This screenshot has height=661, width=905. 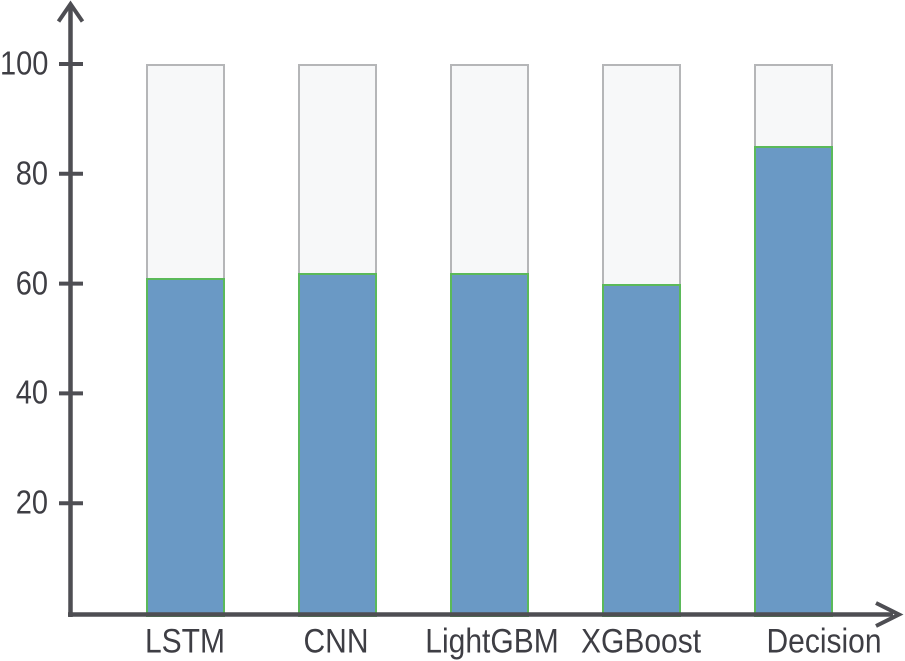 What do you see at coordinates (70, 11) in the screenshot?
I see `y-axis-arrow-icon` at bounding box center [70, 11].